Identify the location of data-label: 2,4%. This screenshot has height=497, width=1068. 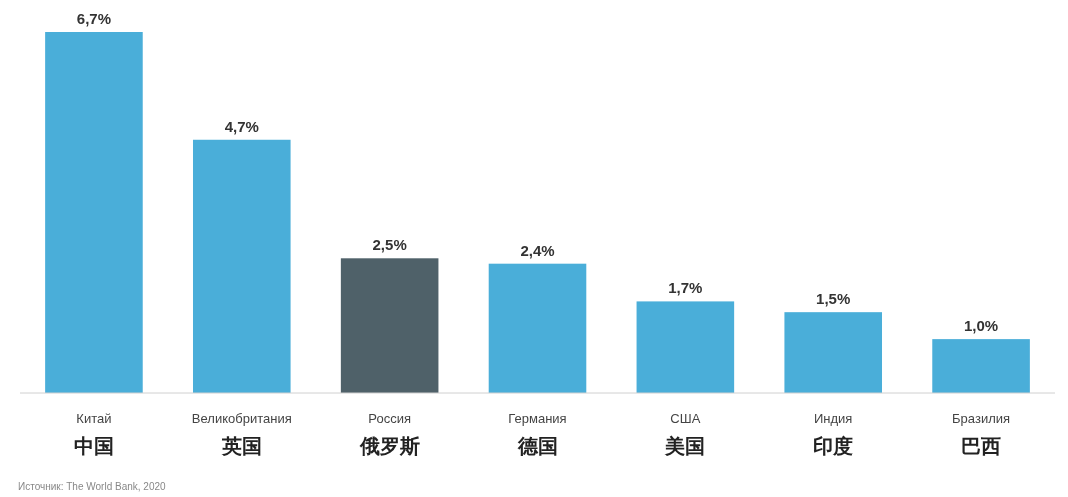
(537, 250).